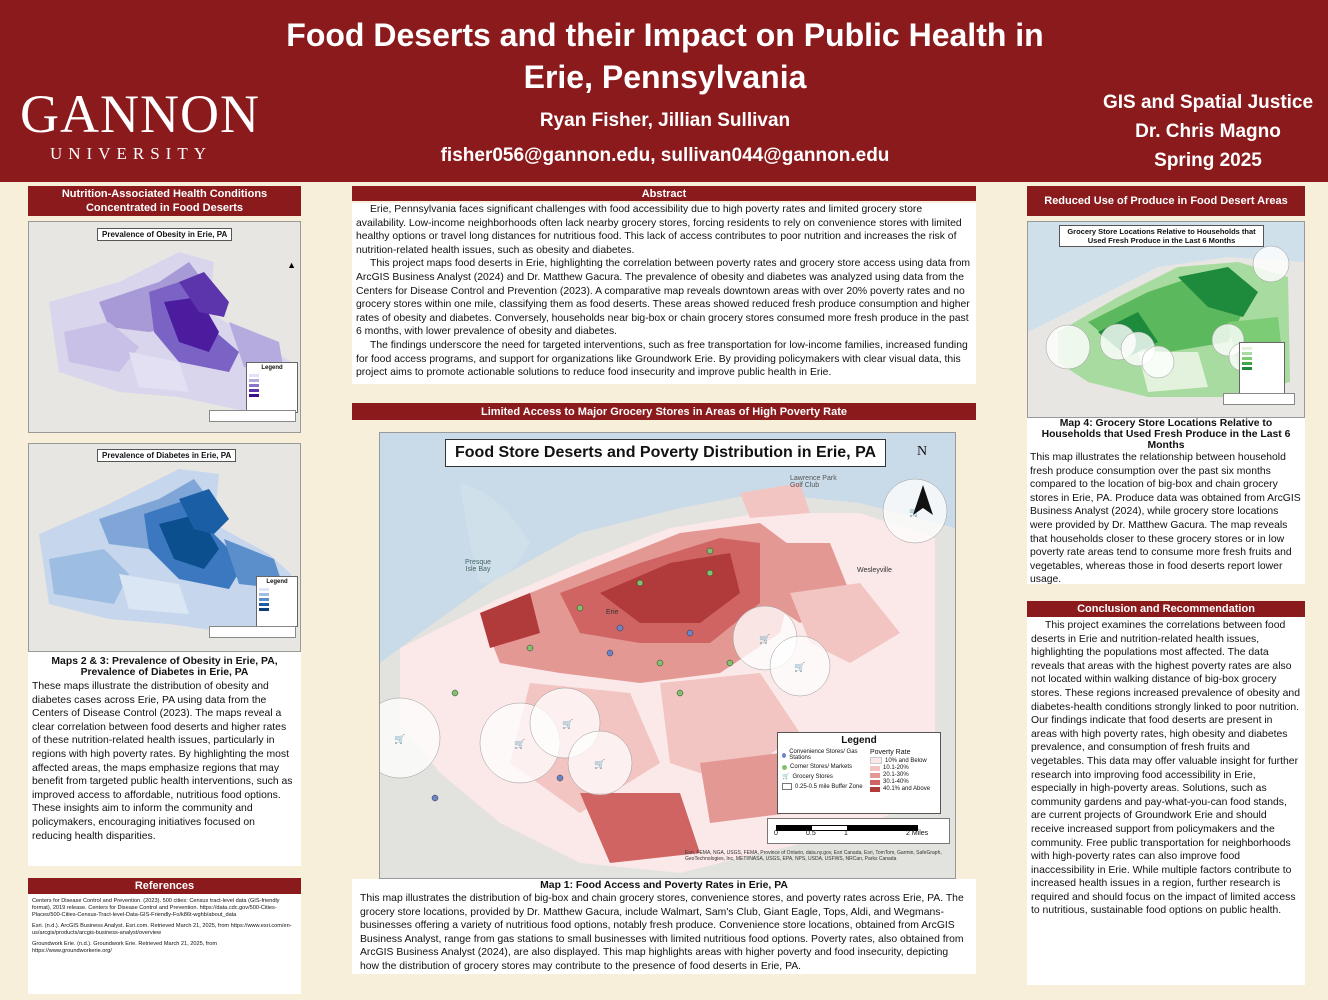 Image resolution: width=1328 pixels, height=1000 pixels. I want to click on obesity-map-title: Prevalence of Obesity in Erie, PA, so click(165, 234).